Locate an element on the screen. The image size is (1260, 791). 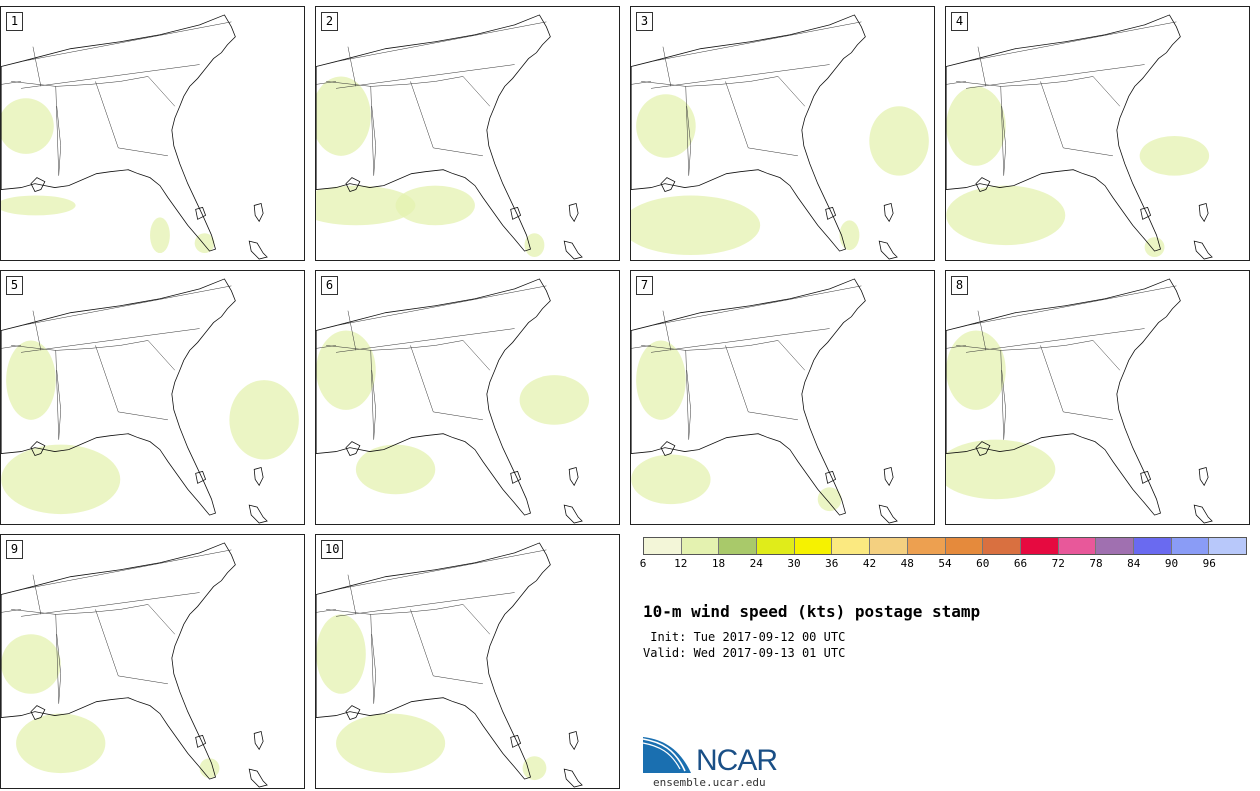
member-number: 1 is located at coordinates (14, 21).